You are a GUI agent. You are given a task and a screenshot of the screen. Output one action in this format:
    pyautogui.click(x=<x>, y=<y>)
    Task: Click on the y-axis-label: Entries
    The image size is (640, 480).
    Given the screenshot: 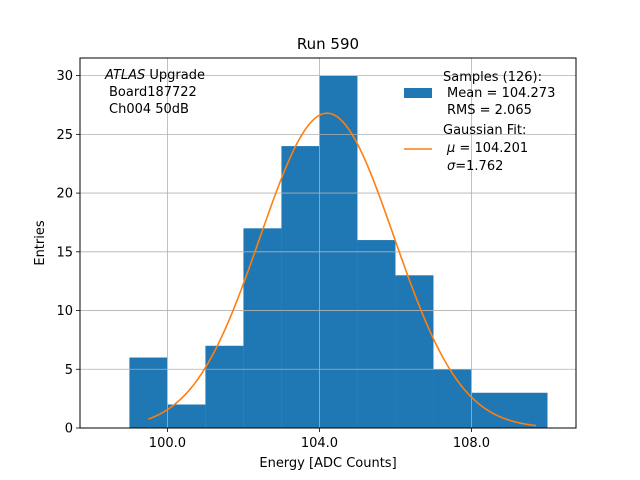 What is the action you would take?
    pyautogui.click(x=40, y=243)
    